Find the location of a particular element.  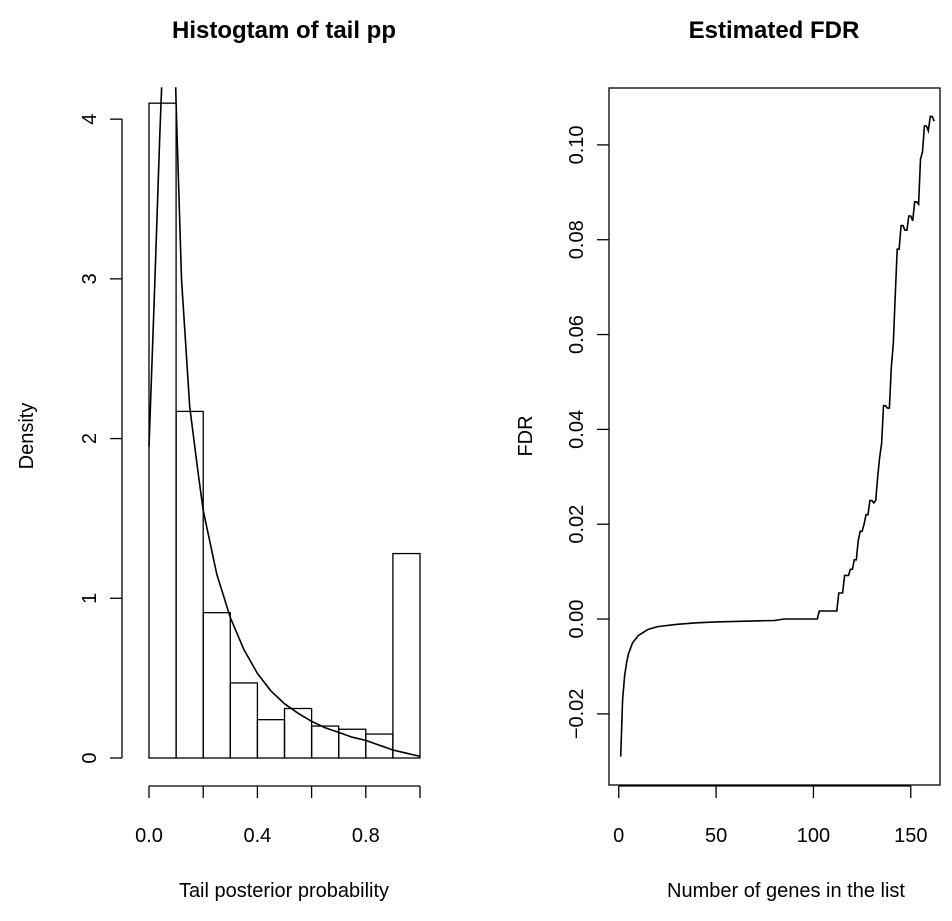

histogram-y-axis: 0 1 2 3 4 is located at coordinates (101, 439).